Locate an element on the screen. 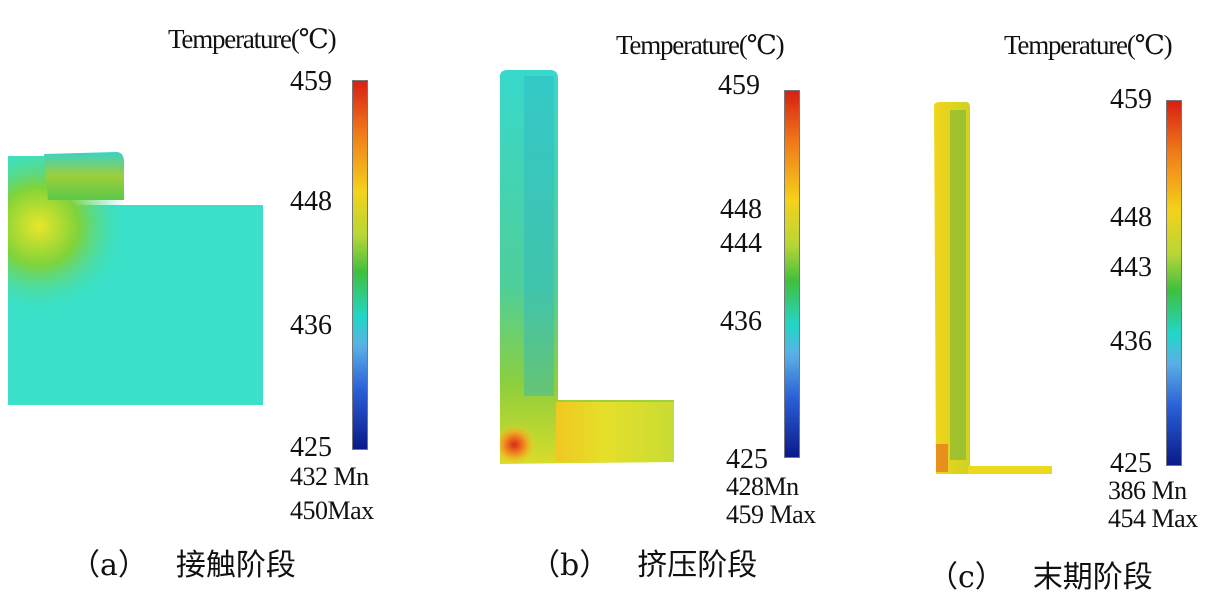 This screenshot has width=1216, height=612. caption-id: （c） is located at coordinates (966, 577).